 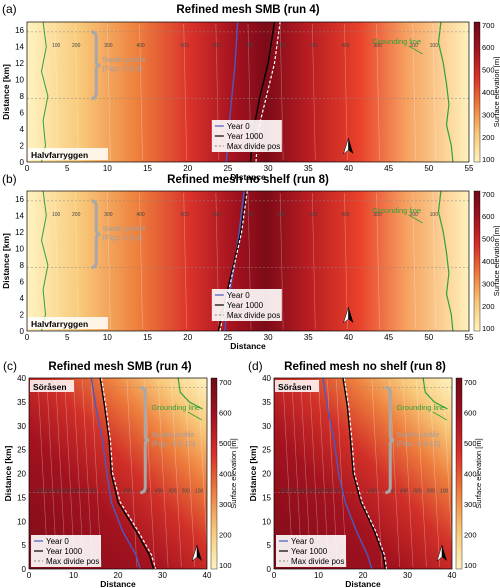 I want to click on colorbar-tick-label: 700, so click(x=225, y=382).